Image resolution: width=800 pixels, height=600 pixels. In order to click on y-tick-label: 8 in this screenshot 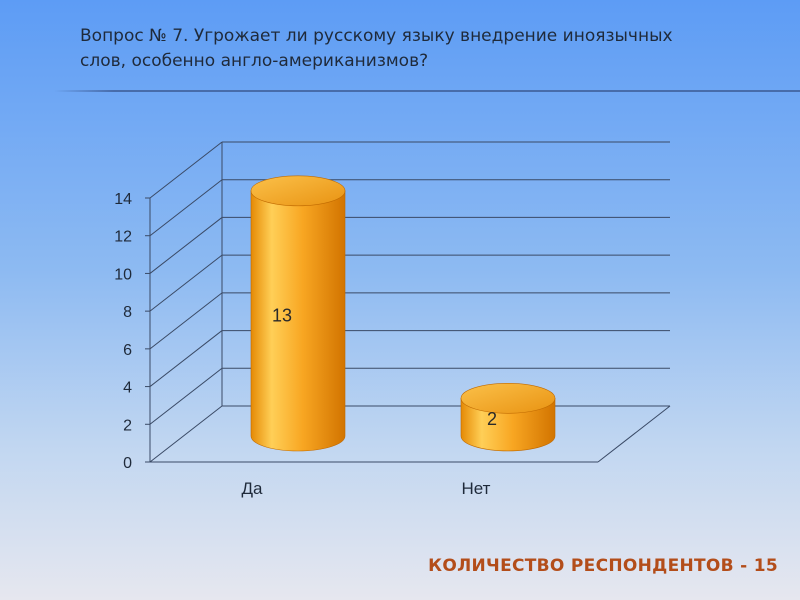, I will do `click(127, 312)`.